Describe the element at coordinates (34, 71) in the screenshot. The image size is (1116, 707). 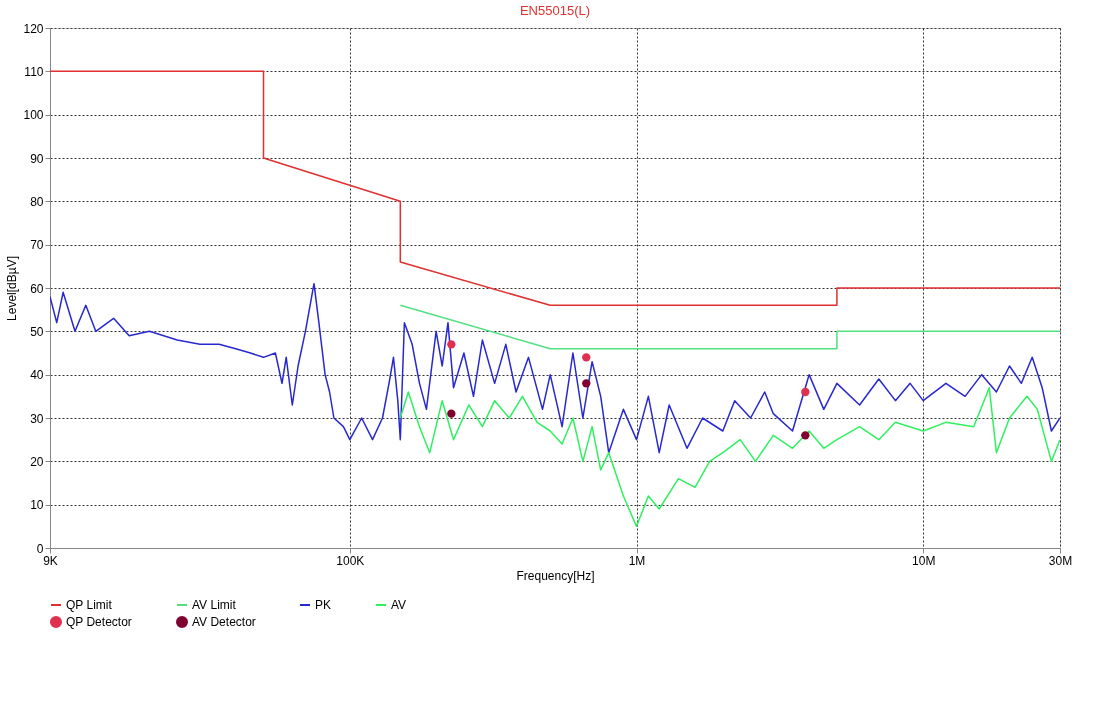
I see `y-tick-label: 110` at that location.